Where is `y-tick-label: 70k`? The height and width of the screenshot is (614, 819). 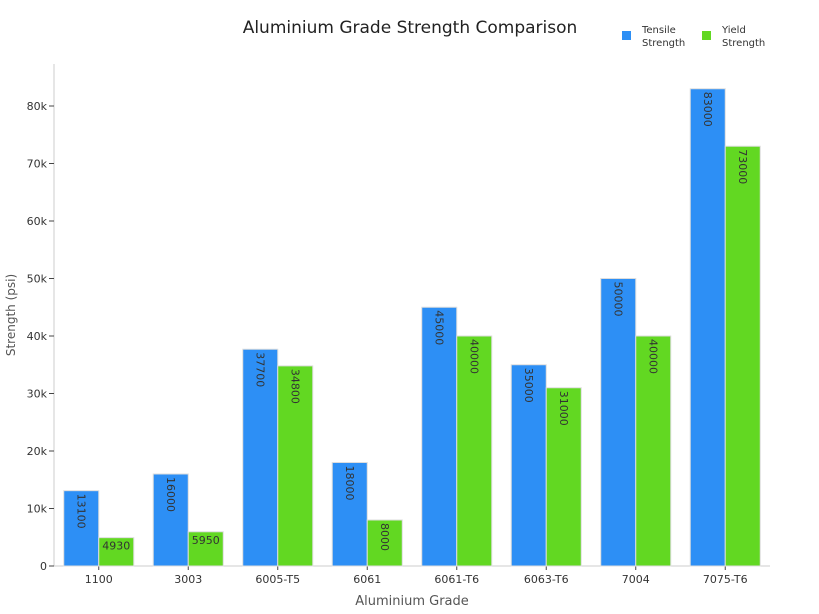 y-tick-label: 70k is located at coordinates (37, 164).